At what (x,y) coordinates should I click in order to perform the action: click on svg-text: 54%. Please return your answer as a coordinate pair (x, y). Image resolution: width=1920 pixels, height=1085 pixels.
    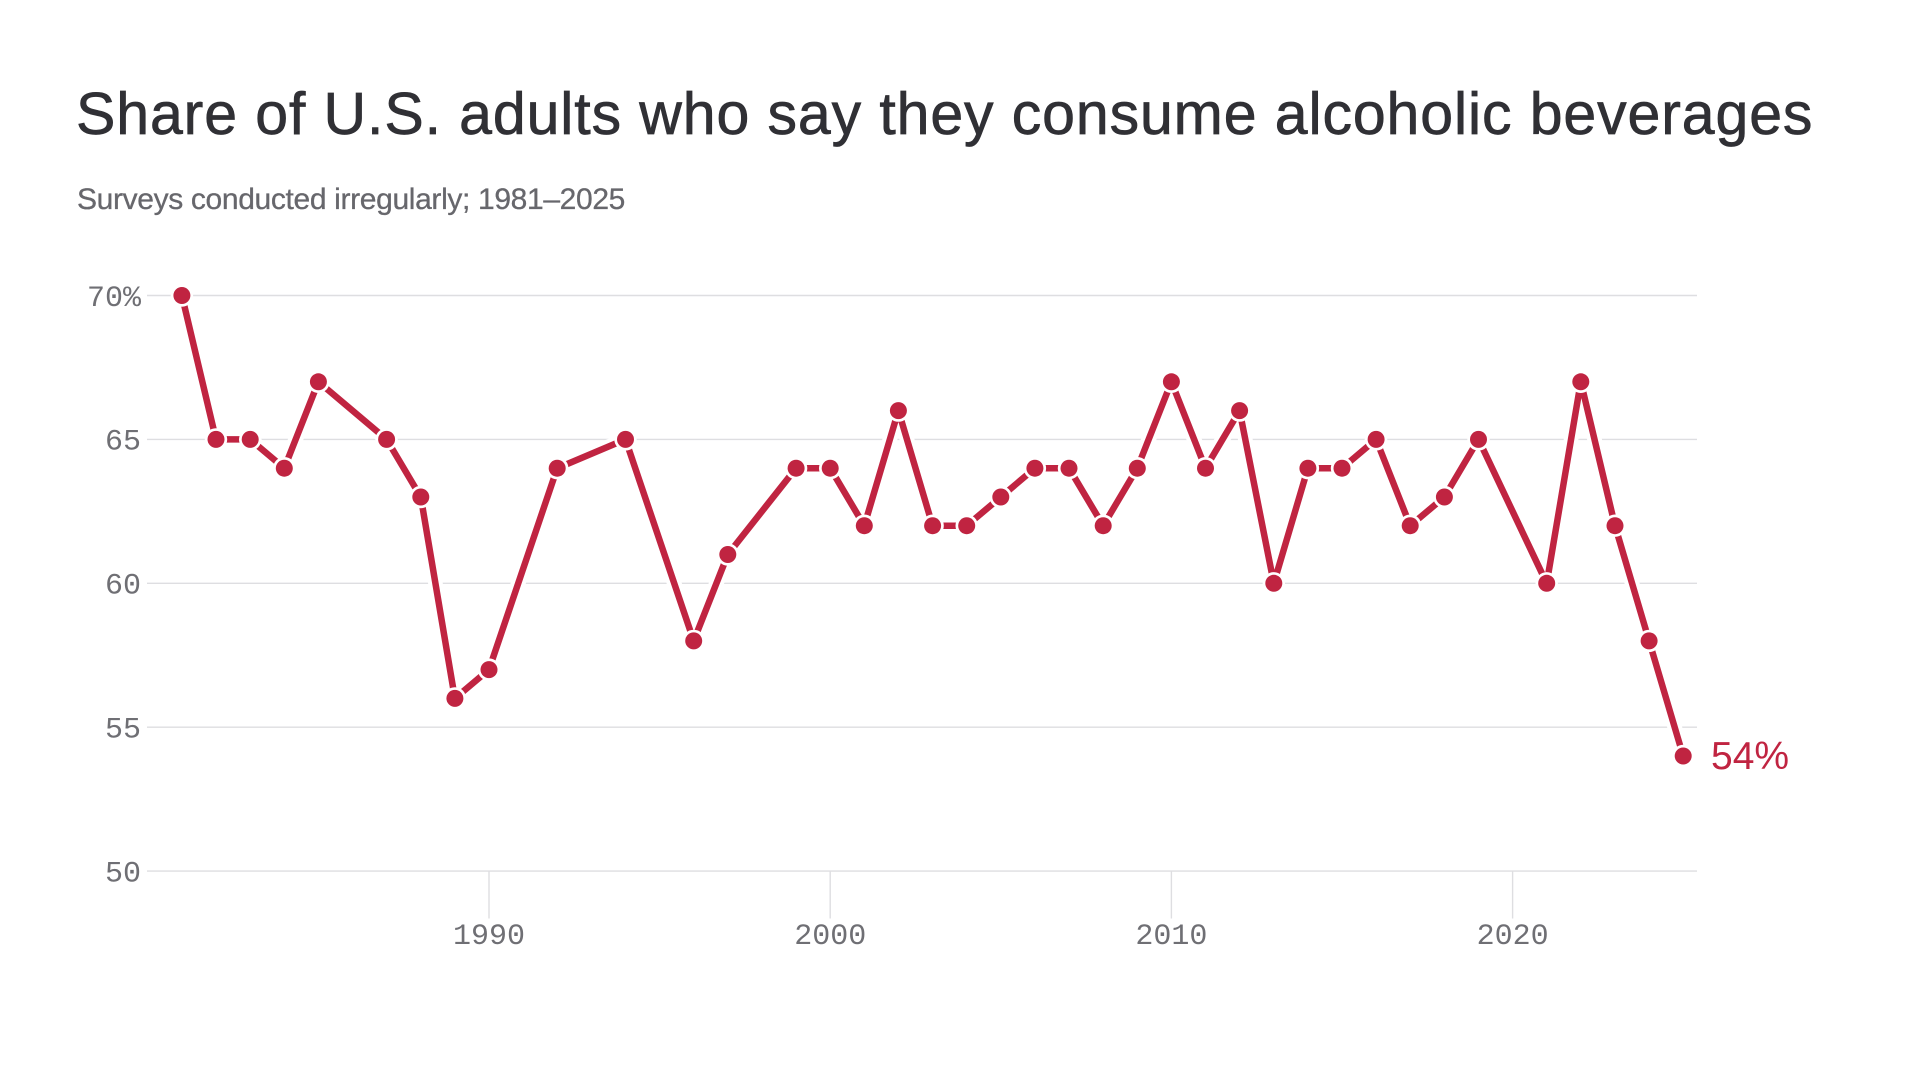
    Looking at the image, I should click on (1750, 756).